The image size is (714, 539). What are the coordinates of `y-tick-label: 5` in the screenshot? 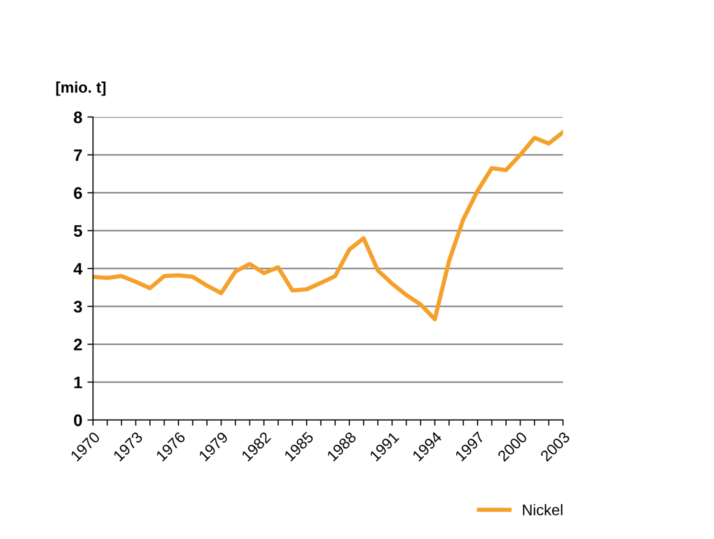 It's located at (78, 231).